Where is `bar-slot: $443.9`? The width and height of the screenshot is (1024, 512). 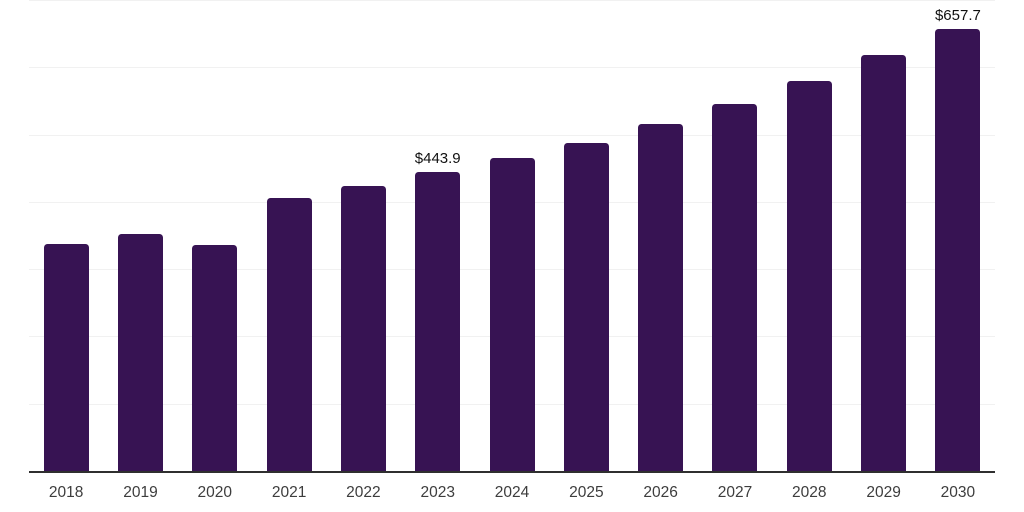
bar-slot: $443.9 is located at coordinates (438, 235).